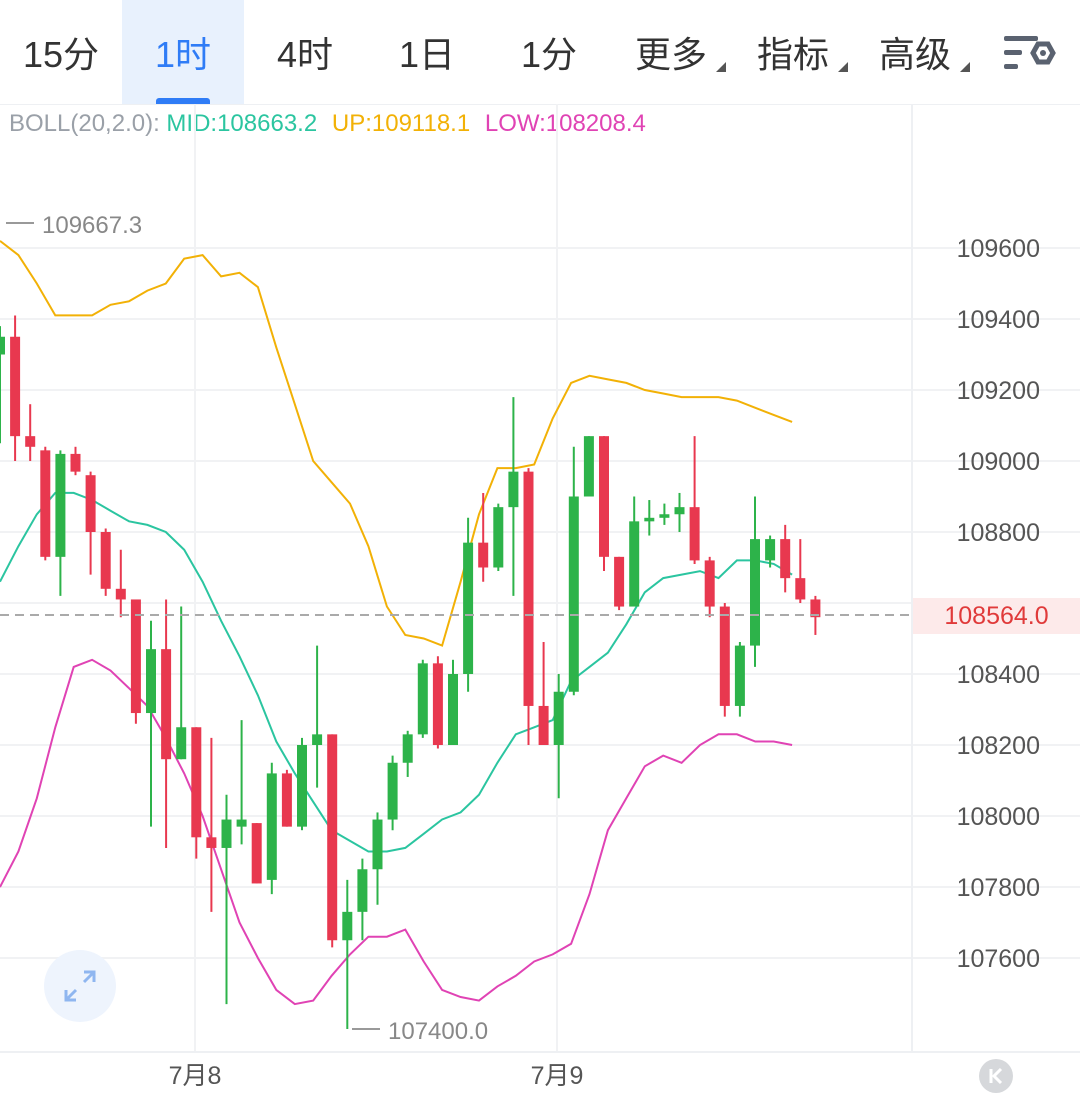  What do you see at coordinates (92, 225) in the screenshot?
I see `high-marker-label: 109667.3` at bounding box center [92, 225].